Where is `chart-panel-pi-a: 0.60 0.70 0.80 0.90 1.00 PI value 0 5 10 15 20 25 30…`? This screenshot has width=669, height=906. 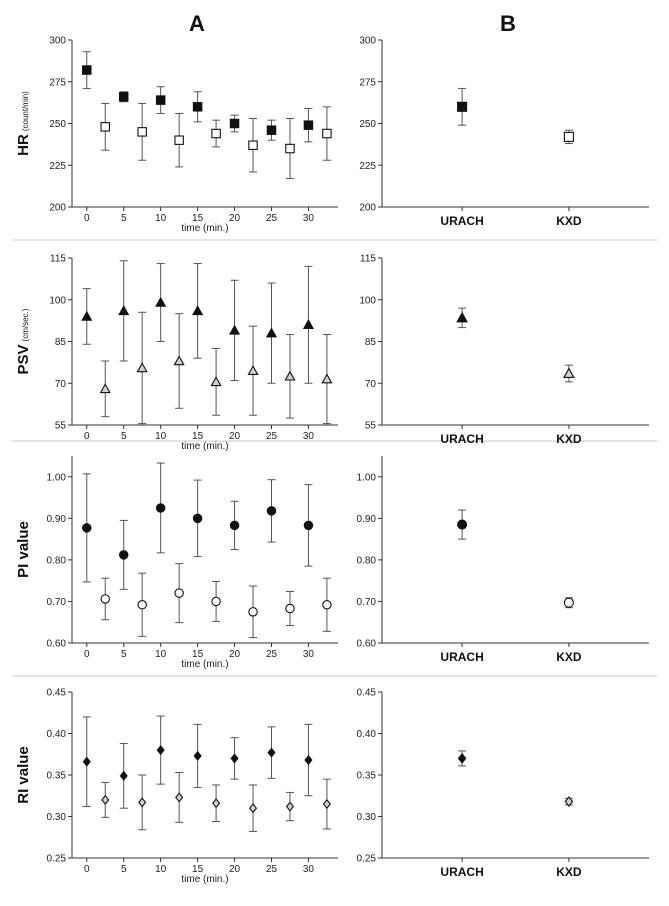
chart-panel-pi-a: 0.60 0.70 0.80 0.90 1.00 PI value 0 5 10 15 20 25 30… is located at coordinates (176, 563).